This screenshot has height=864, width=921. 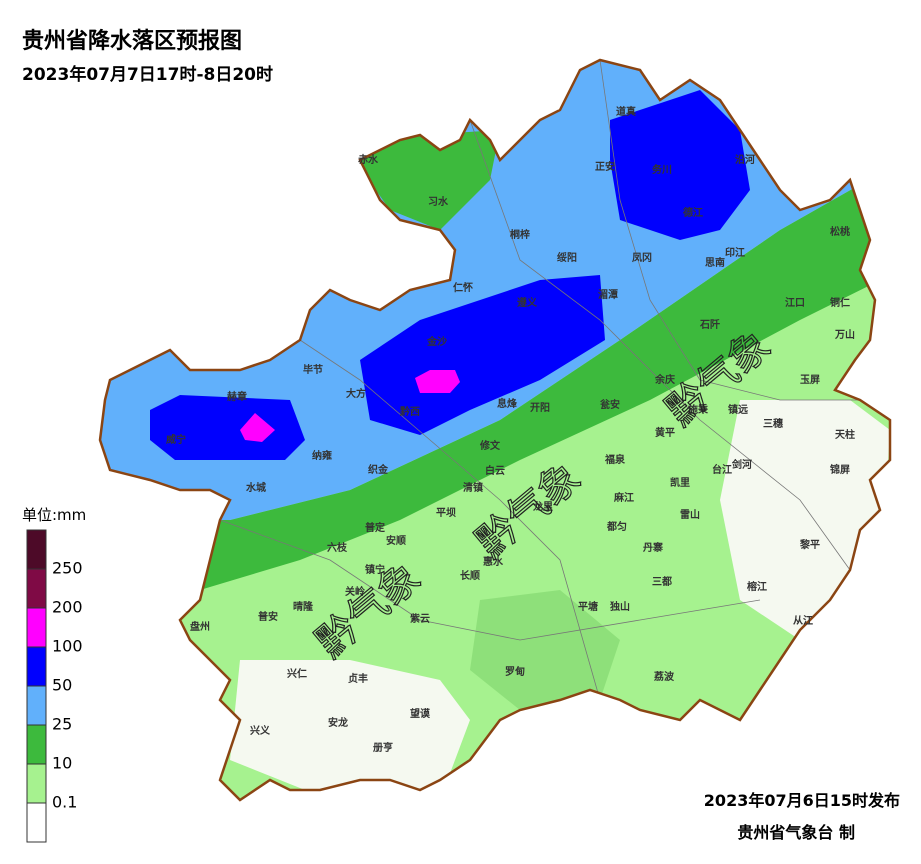 I want to click on legend-label: 50, so click(x=62, y=685).